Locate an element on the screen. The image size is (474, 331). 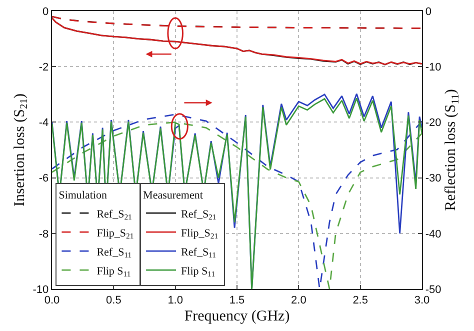
x-tick-label: 2.5 is located at coordinates (360, 300).